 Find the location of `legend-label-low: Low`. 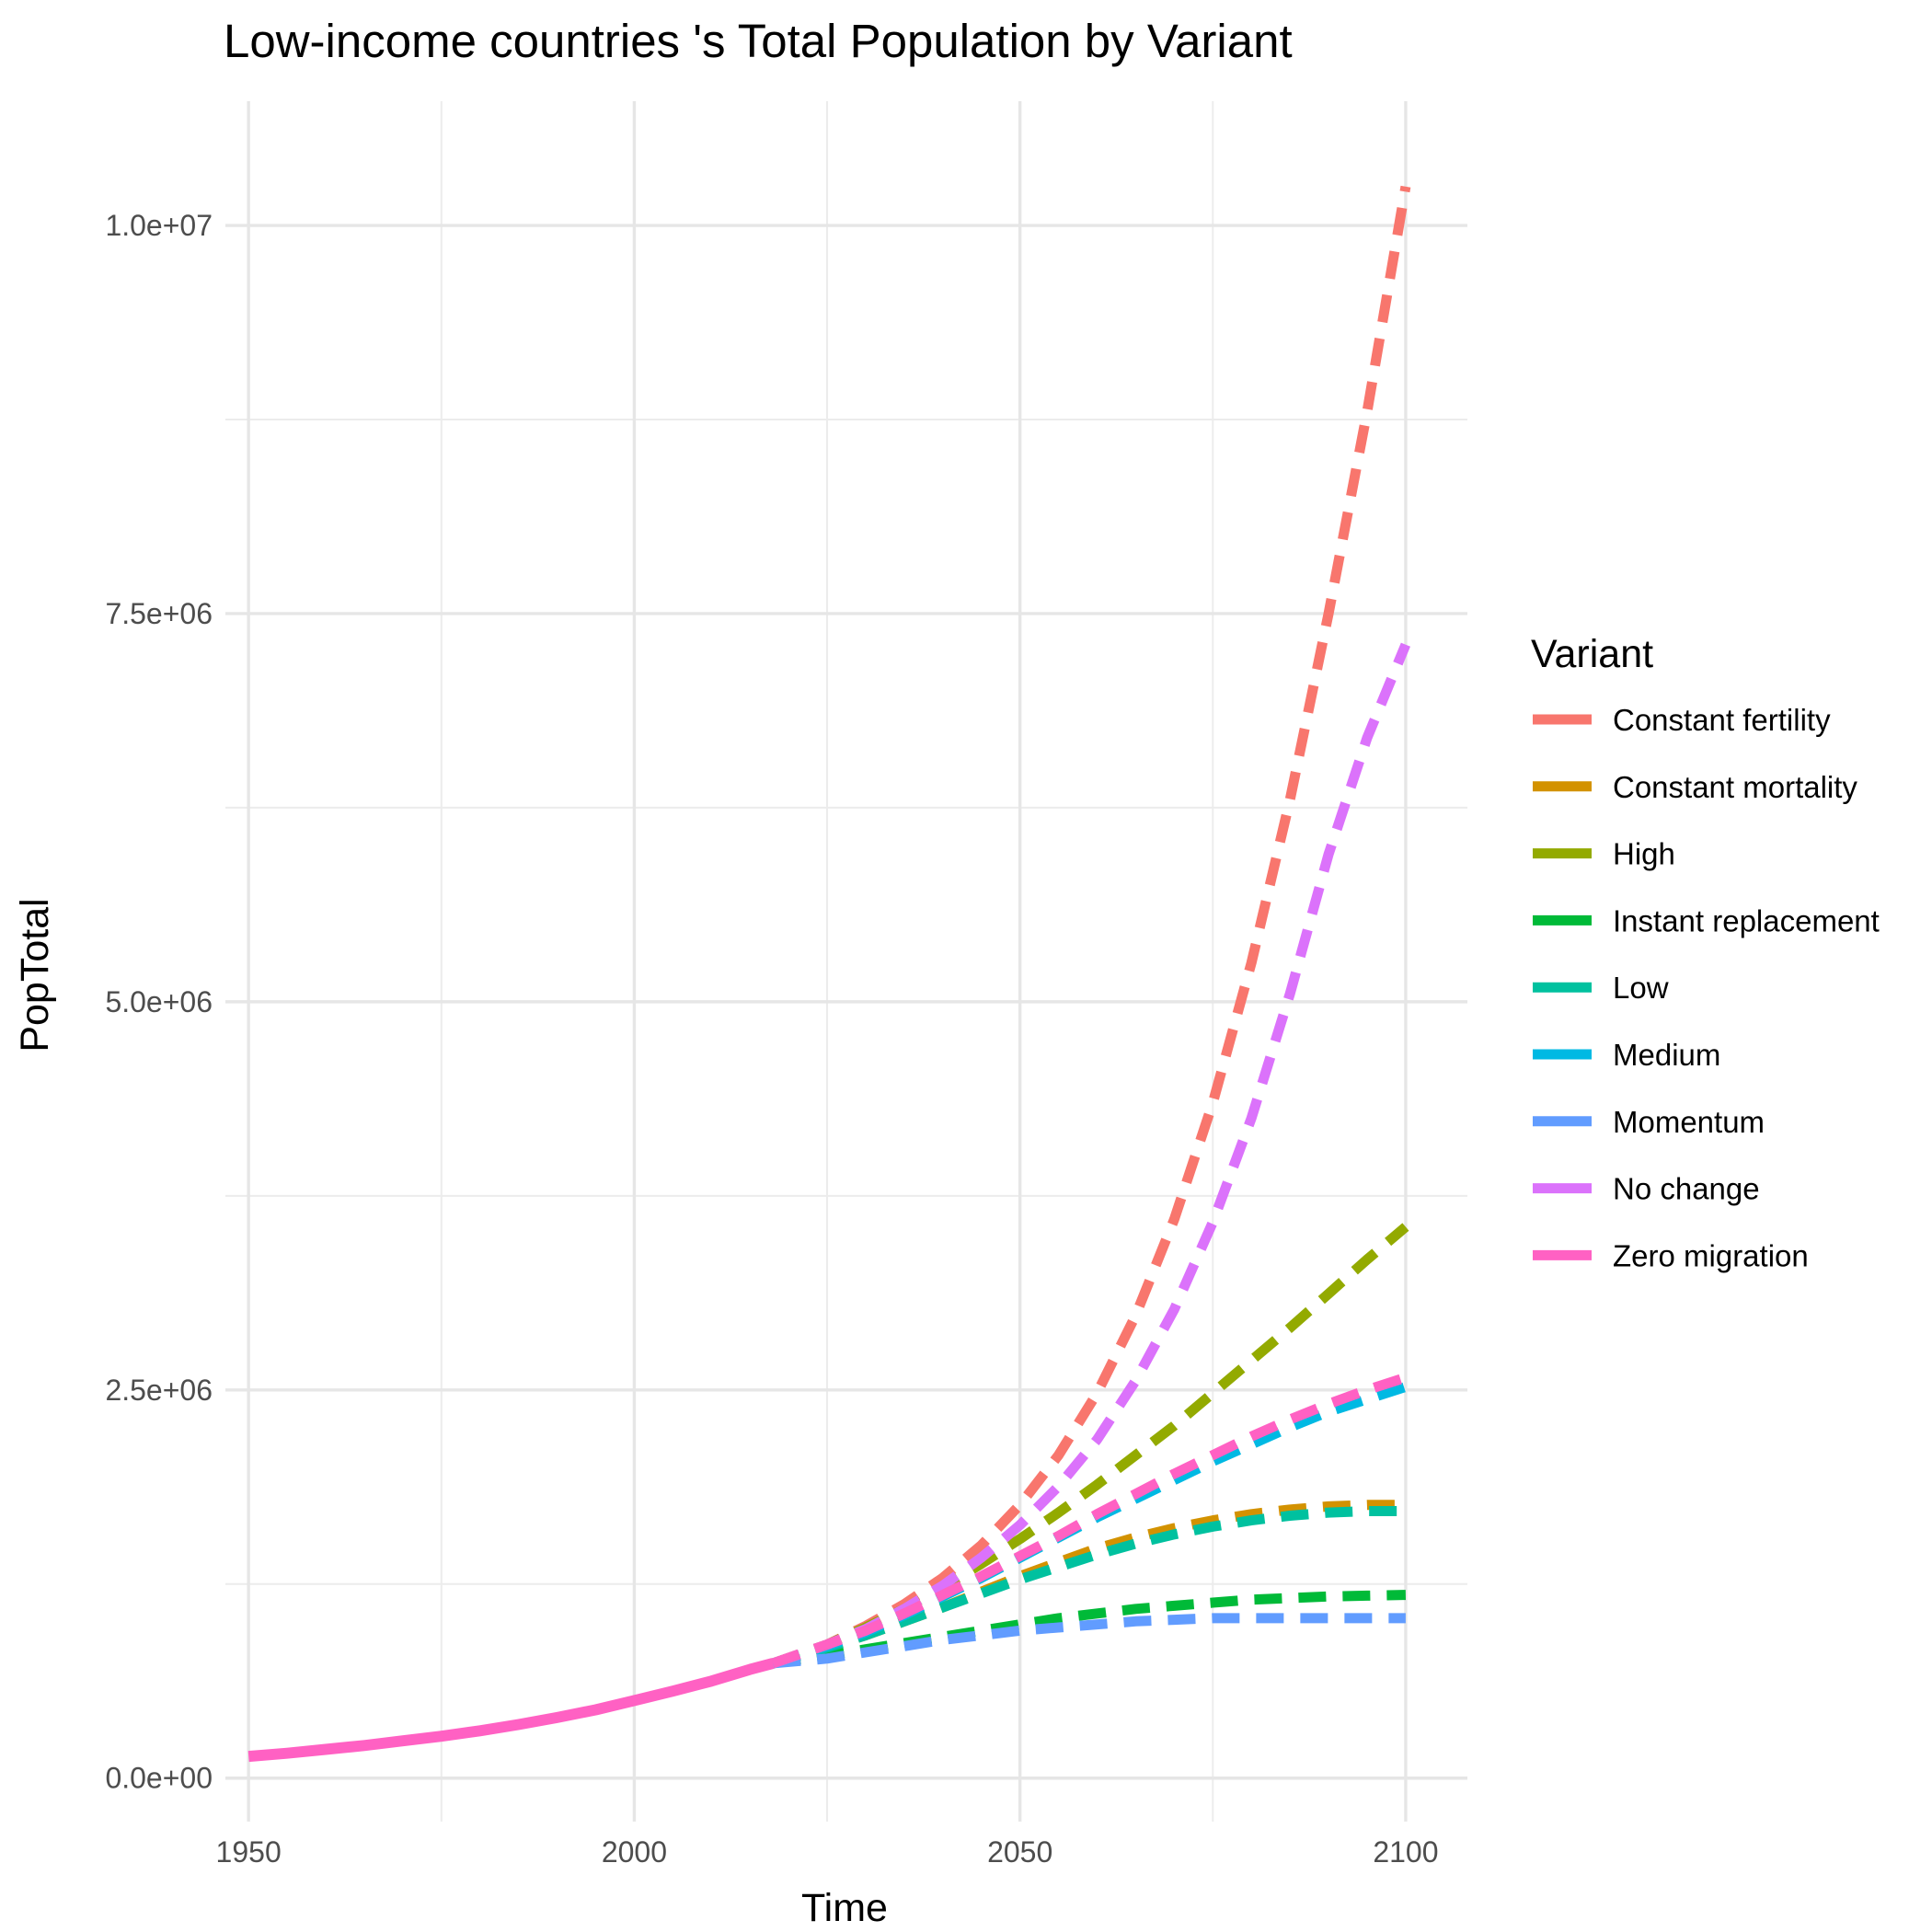

legend-label-low: Low is located at coordinates (1641, 988).